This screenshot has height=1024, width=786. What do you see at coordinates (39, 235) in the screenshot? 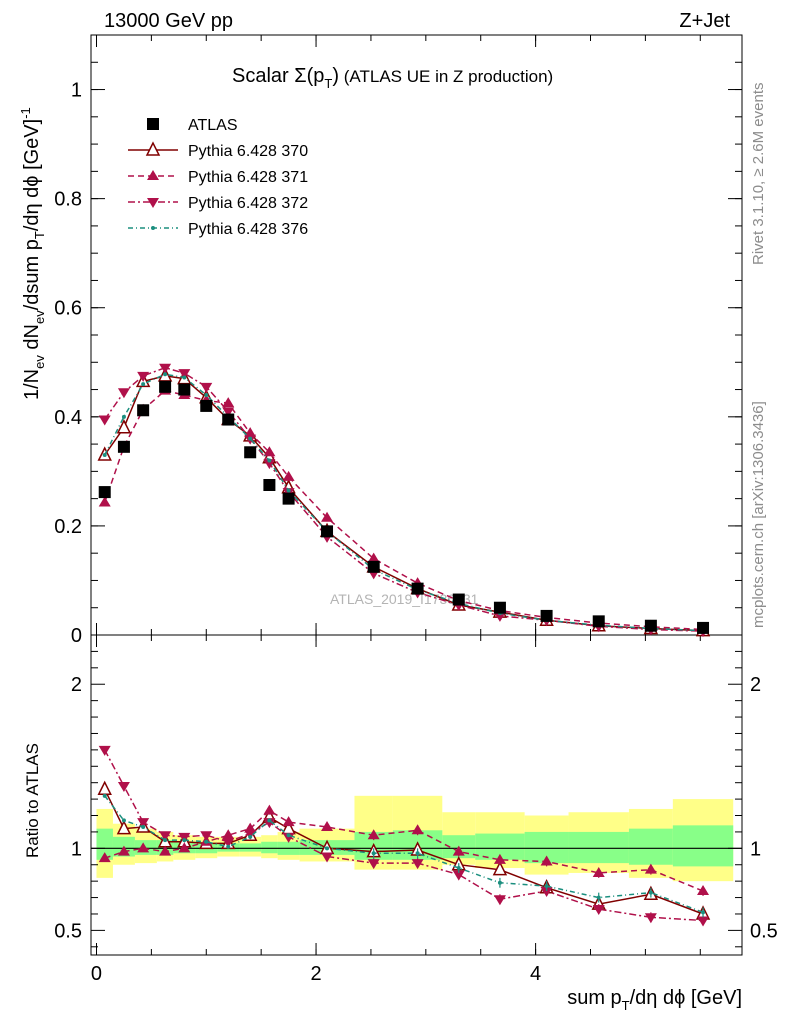
I see `ylabel-sub-t: T` at bounding box center [39, 235].